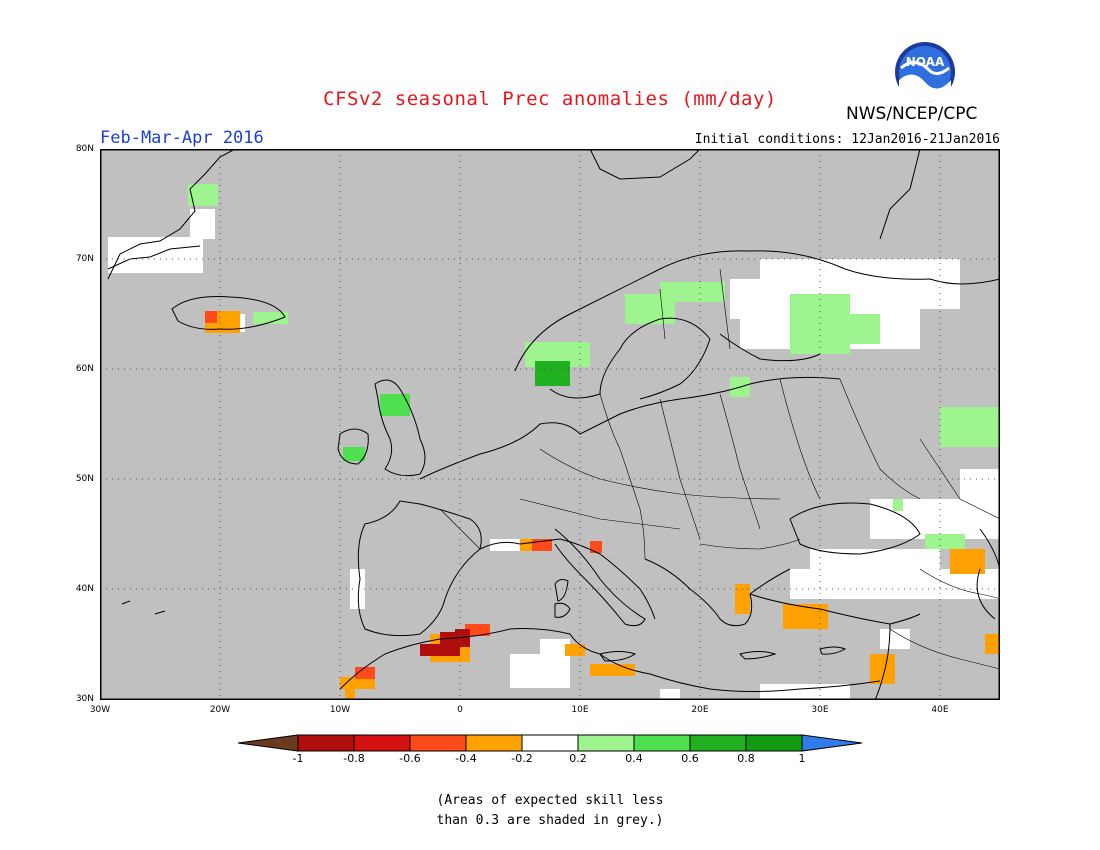 This screenshot has width=1100, height=850. Describe the element at coordinates (820, 710) in the screenshot. I see `lon-label: 30E` at that location.